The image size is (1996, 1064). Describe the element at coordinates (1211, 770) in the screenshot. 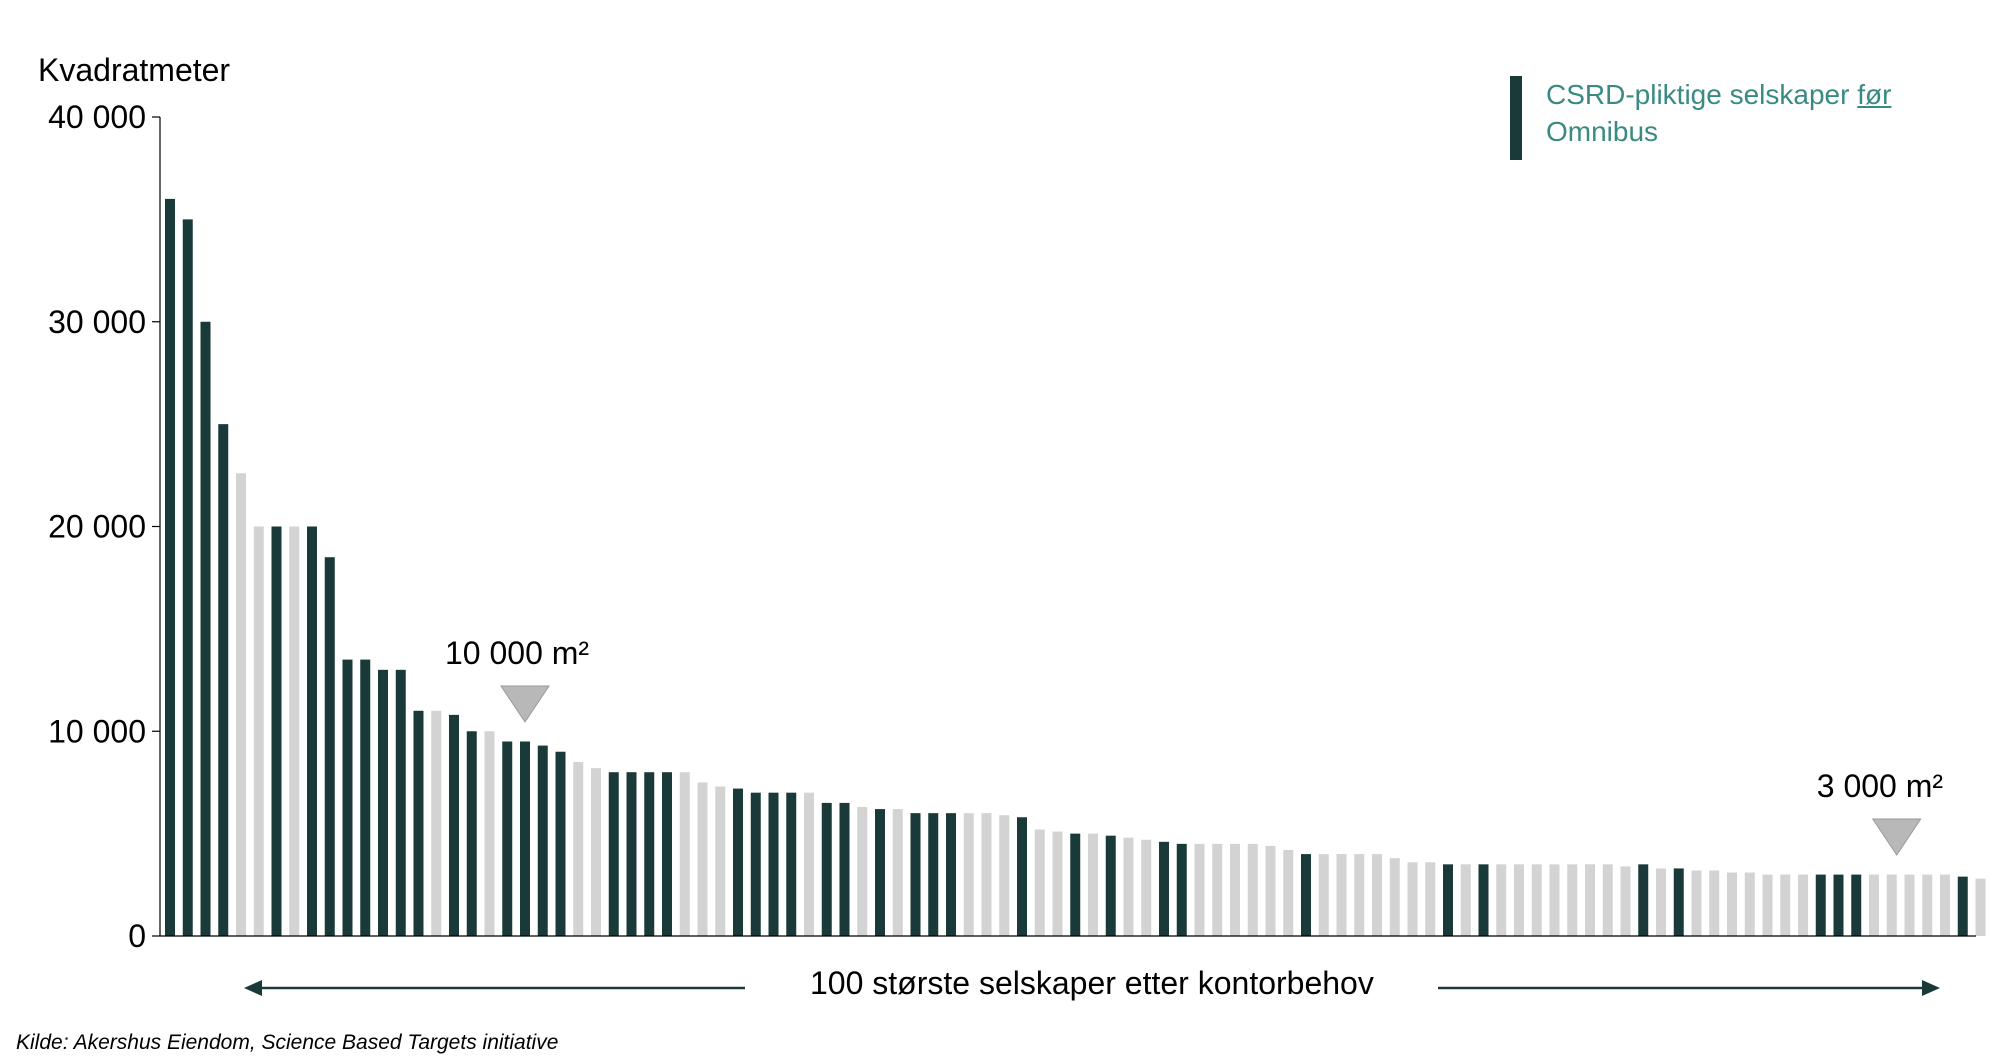

I see `markers-group` at that location.